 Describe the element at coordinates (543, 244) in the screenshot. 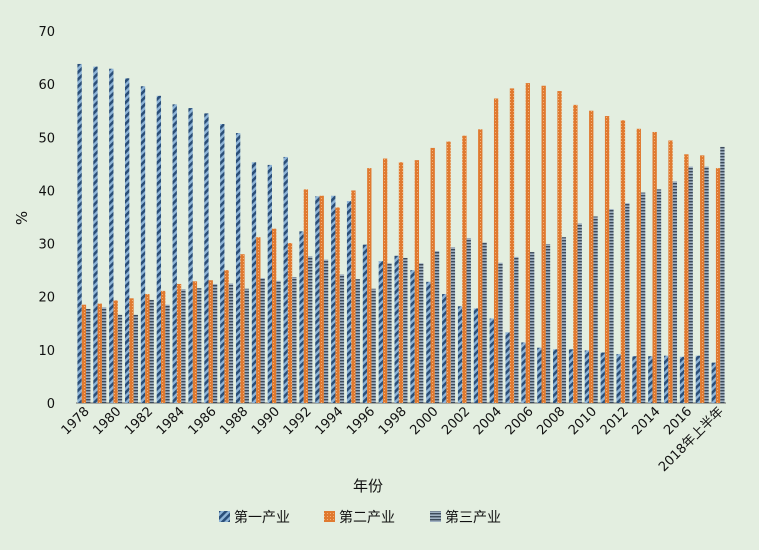

I see `bar-series-2-2007` at that location.